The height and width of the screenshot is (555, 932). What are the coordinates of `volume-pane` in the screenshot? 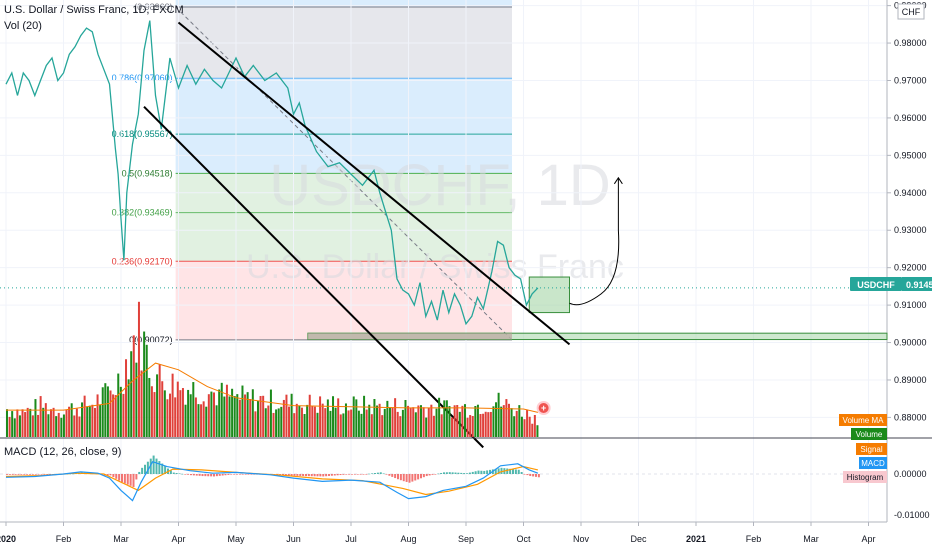 It's located at (272, 369).